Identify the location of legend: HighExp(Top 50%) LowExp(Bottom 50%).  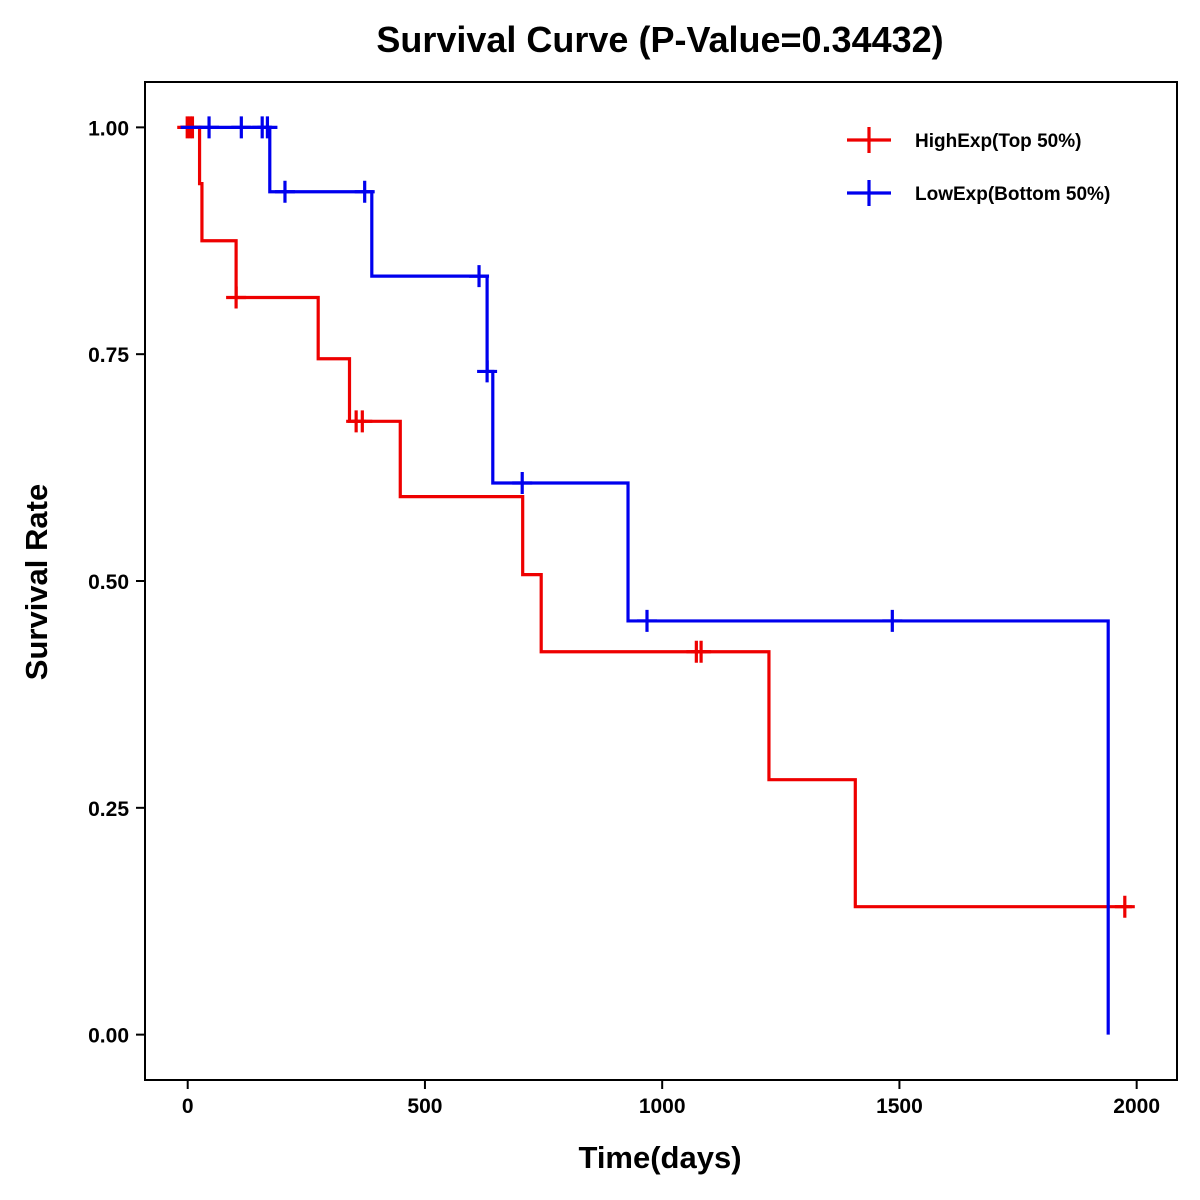
(978, 166).